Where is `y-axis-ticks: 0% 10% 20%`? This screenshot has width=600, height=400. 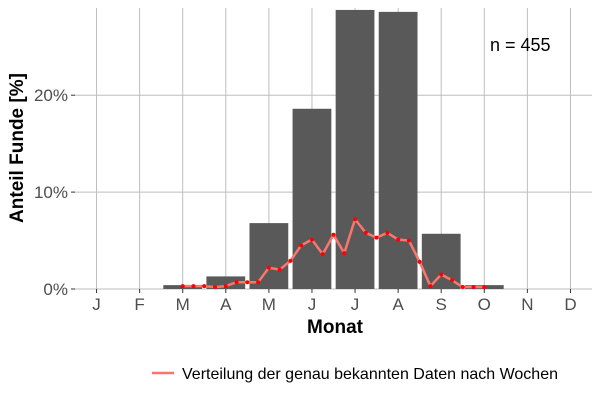
y-axis-ticks: 0% 10% 20% is located at coordinates (54, 192).